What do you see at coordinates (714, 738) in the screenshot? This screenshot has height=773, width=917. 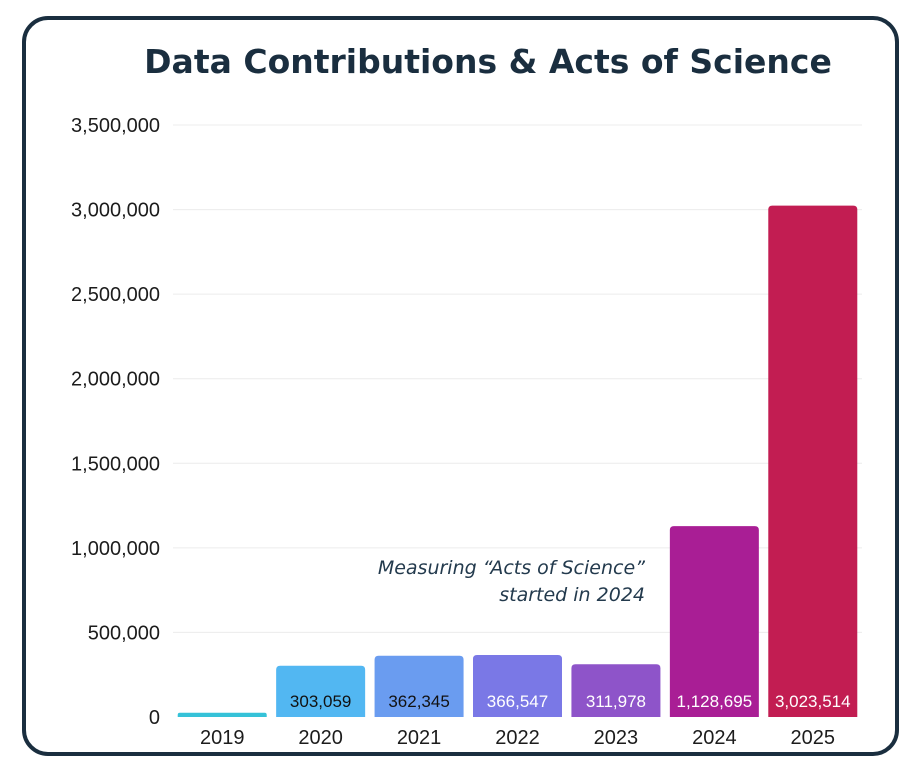 I see `x-tick-label-2024: 2024` at bounding box center [714, 738].